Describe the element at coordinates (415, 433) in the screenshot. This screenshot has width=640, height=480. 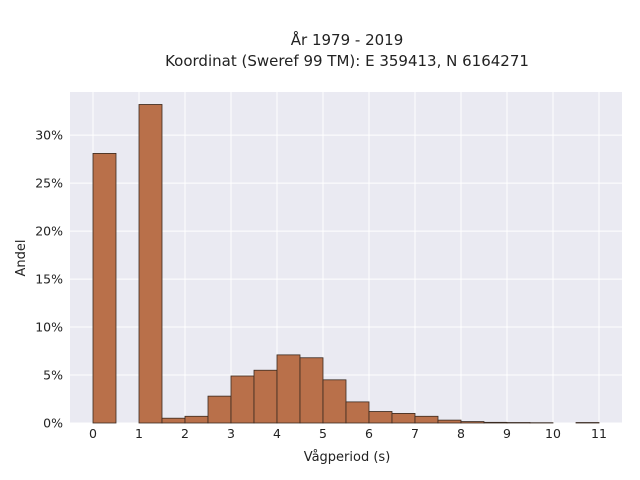
I see `x-tick-label-7: 7` at that location.